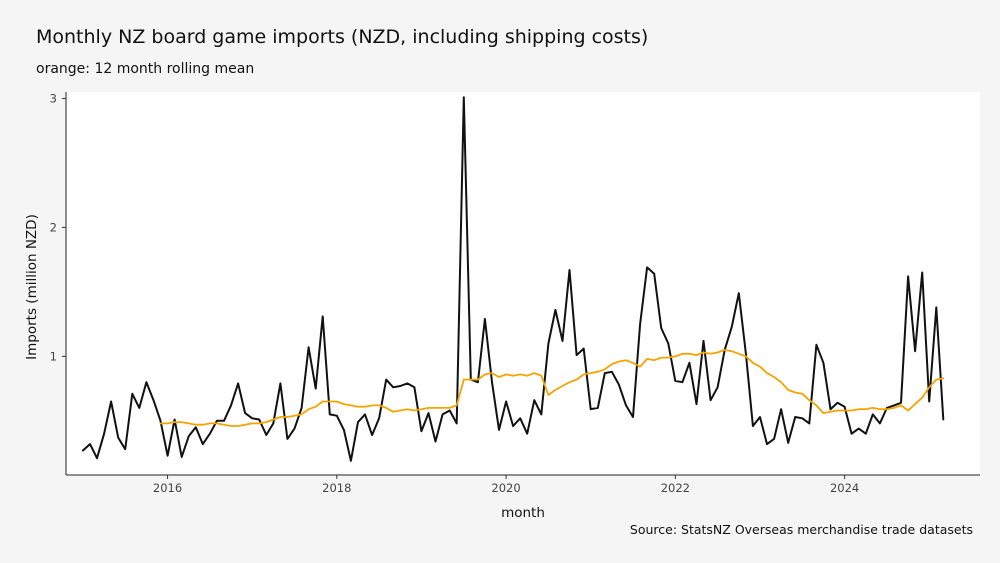 Image resolution: width=1000 pixels, height=563 pixels. Describe the element at coordinates (336, 488) in the screenshot. I see `x-tick-label: 2018` at that location.